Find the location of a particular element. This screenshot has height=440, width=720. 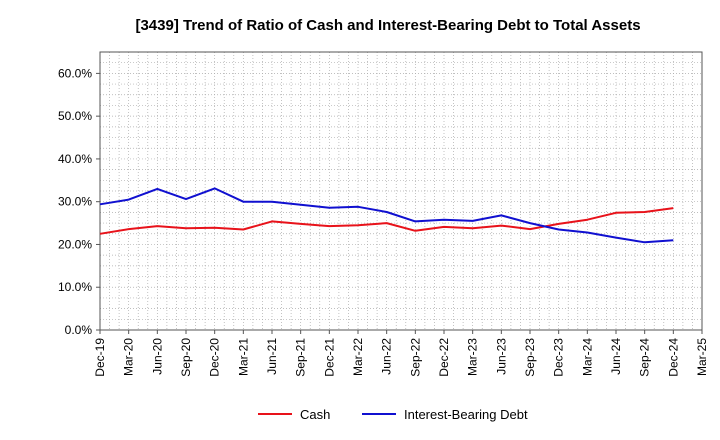

x-tick-label: Dec-19 is located at coordinates (100, 357).